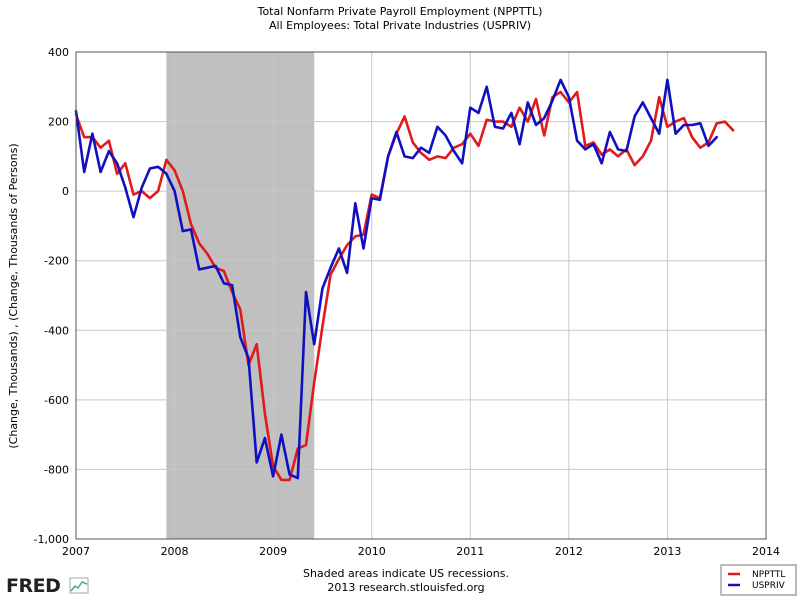 The image size is (800, 600). What do you see at coordinates (421, 551) in the screenshot?
I see `x-axis-ticks: 2007 2008 2009 2010 2011 2012 2013 2014` at bounding box center [421, 551].